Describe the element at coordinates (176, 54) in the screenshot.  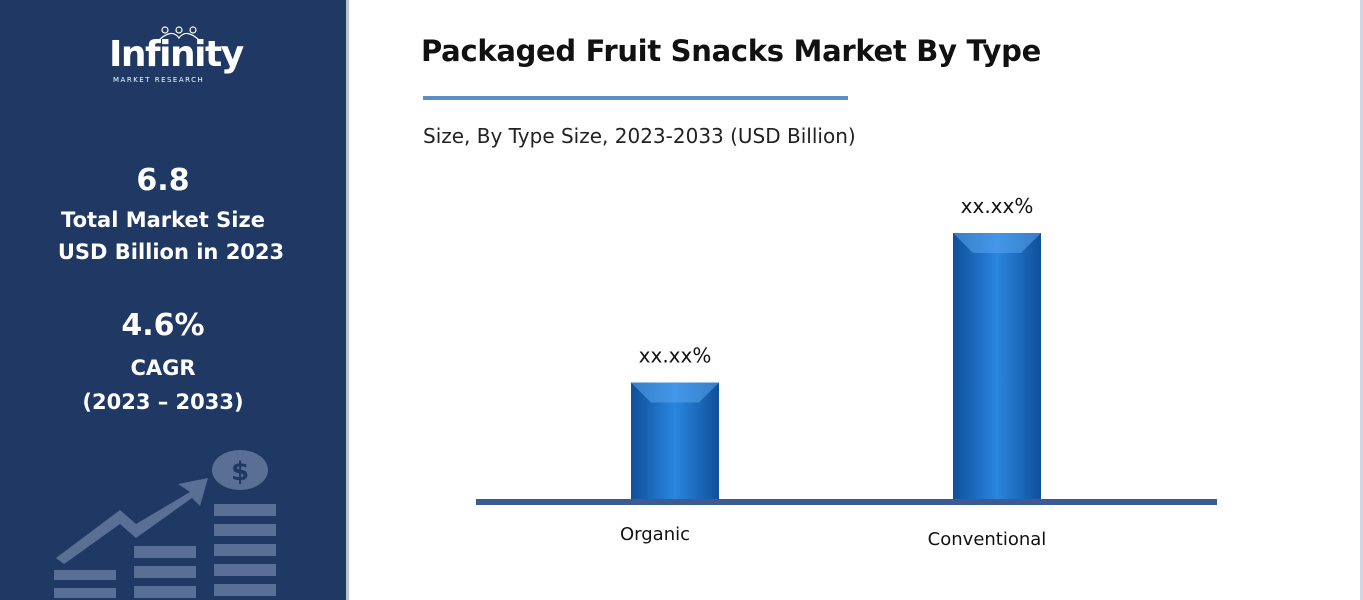
I see `logo-wordmark: Infinity` at that location.